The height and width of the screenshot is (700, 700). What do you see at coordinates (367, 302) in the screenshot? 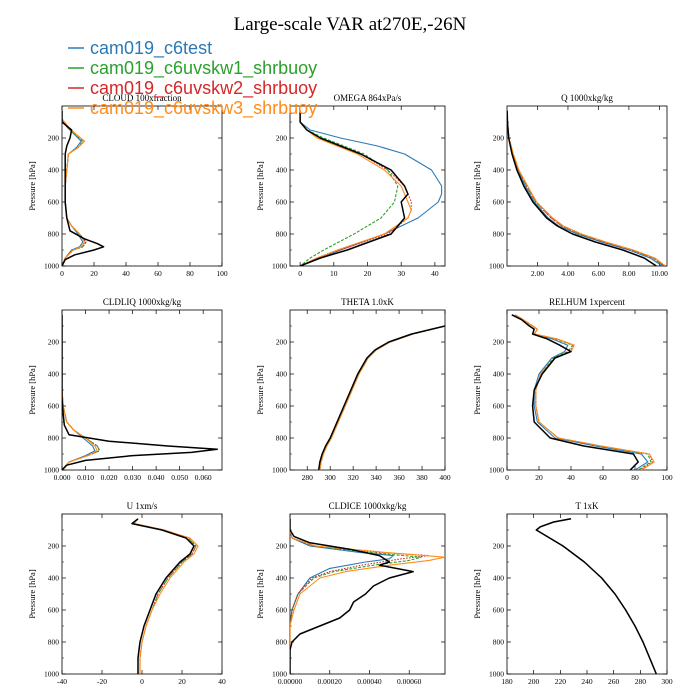
I see `panel-title: THETA 1.0xK` at bounding box center [367, 302].